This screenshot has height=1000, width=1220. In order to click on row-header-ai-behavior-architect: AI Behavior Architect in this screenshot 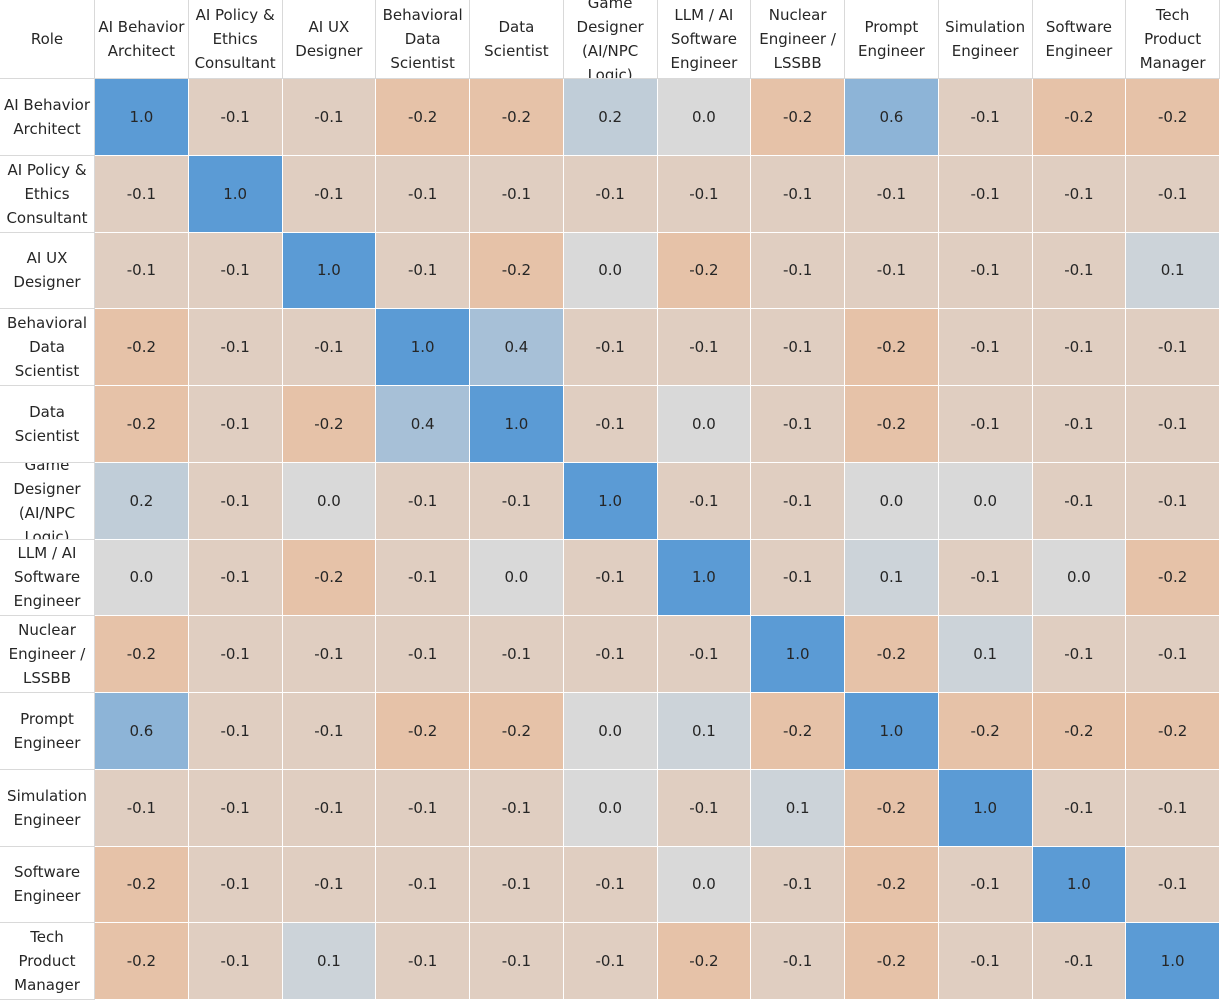, I will do `click(47, 117)`.